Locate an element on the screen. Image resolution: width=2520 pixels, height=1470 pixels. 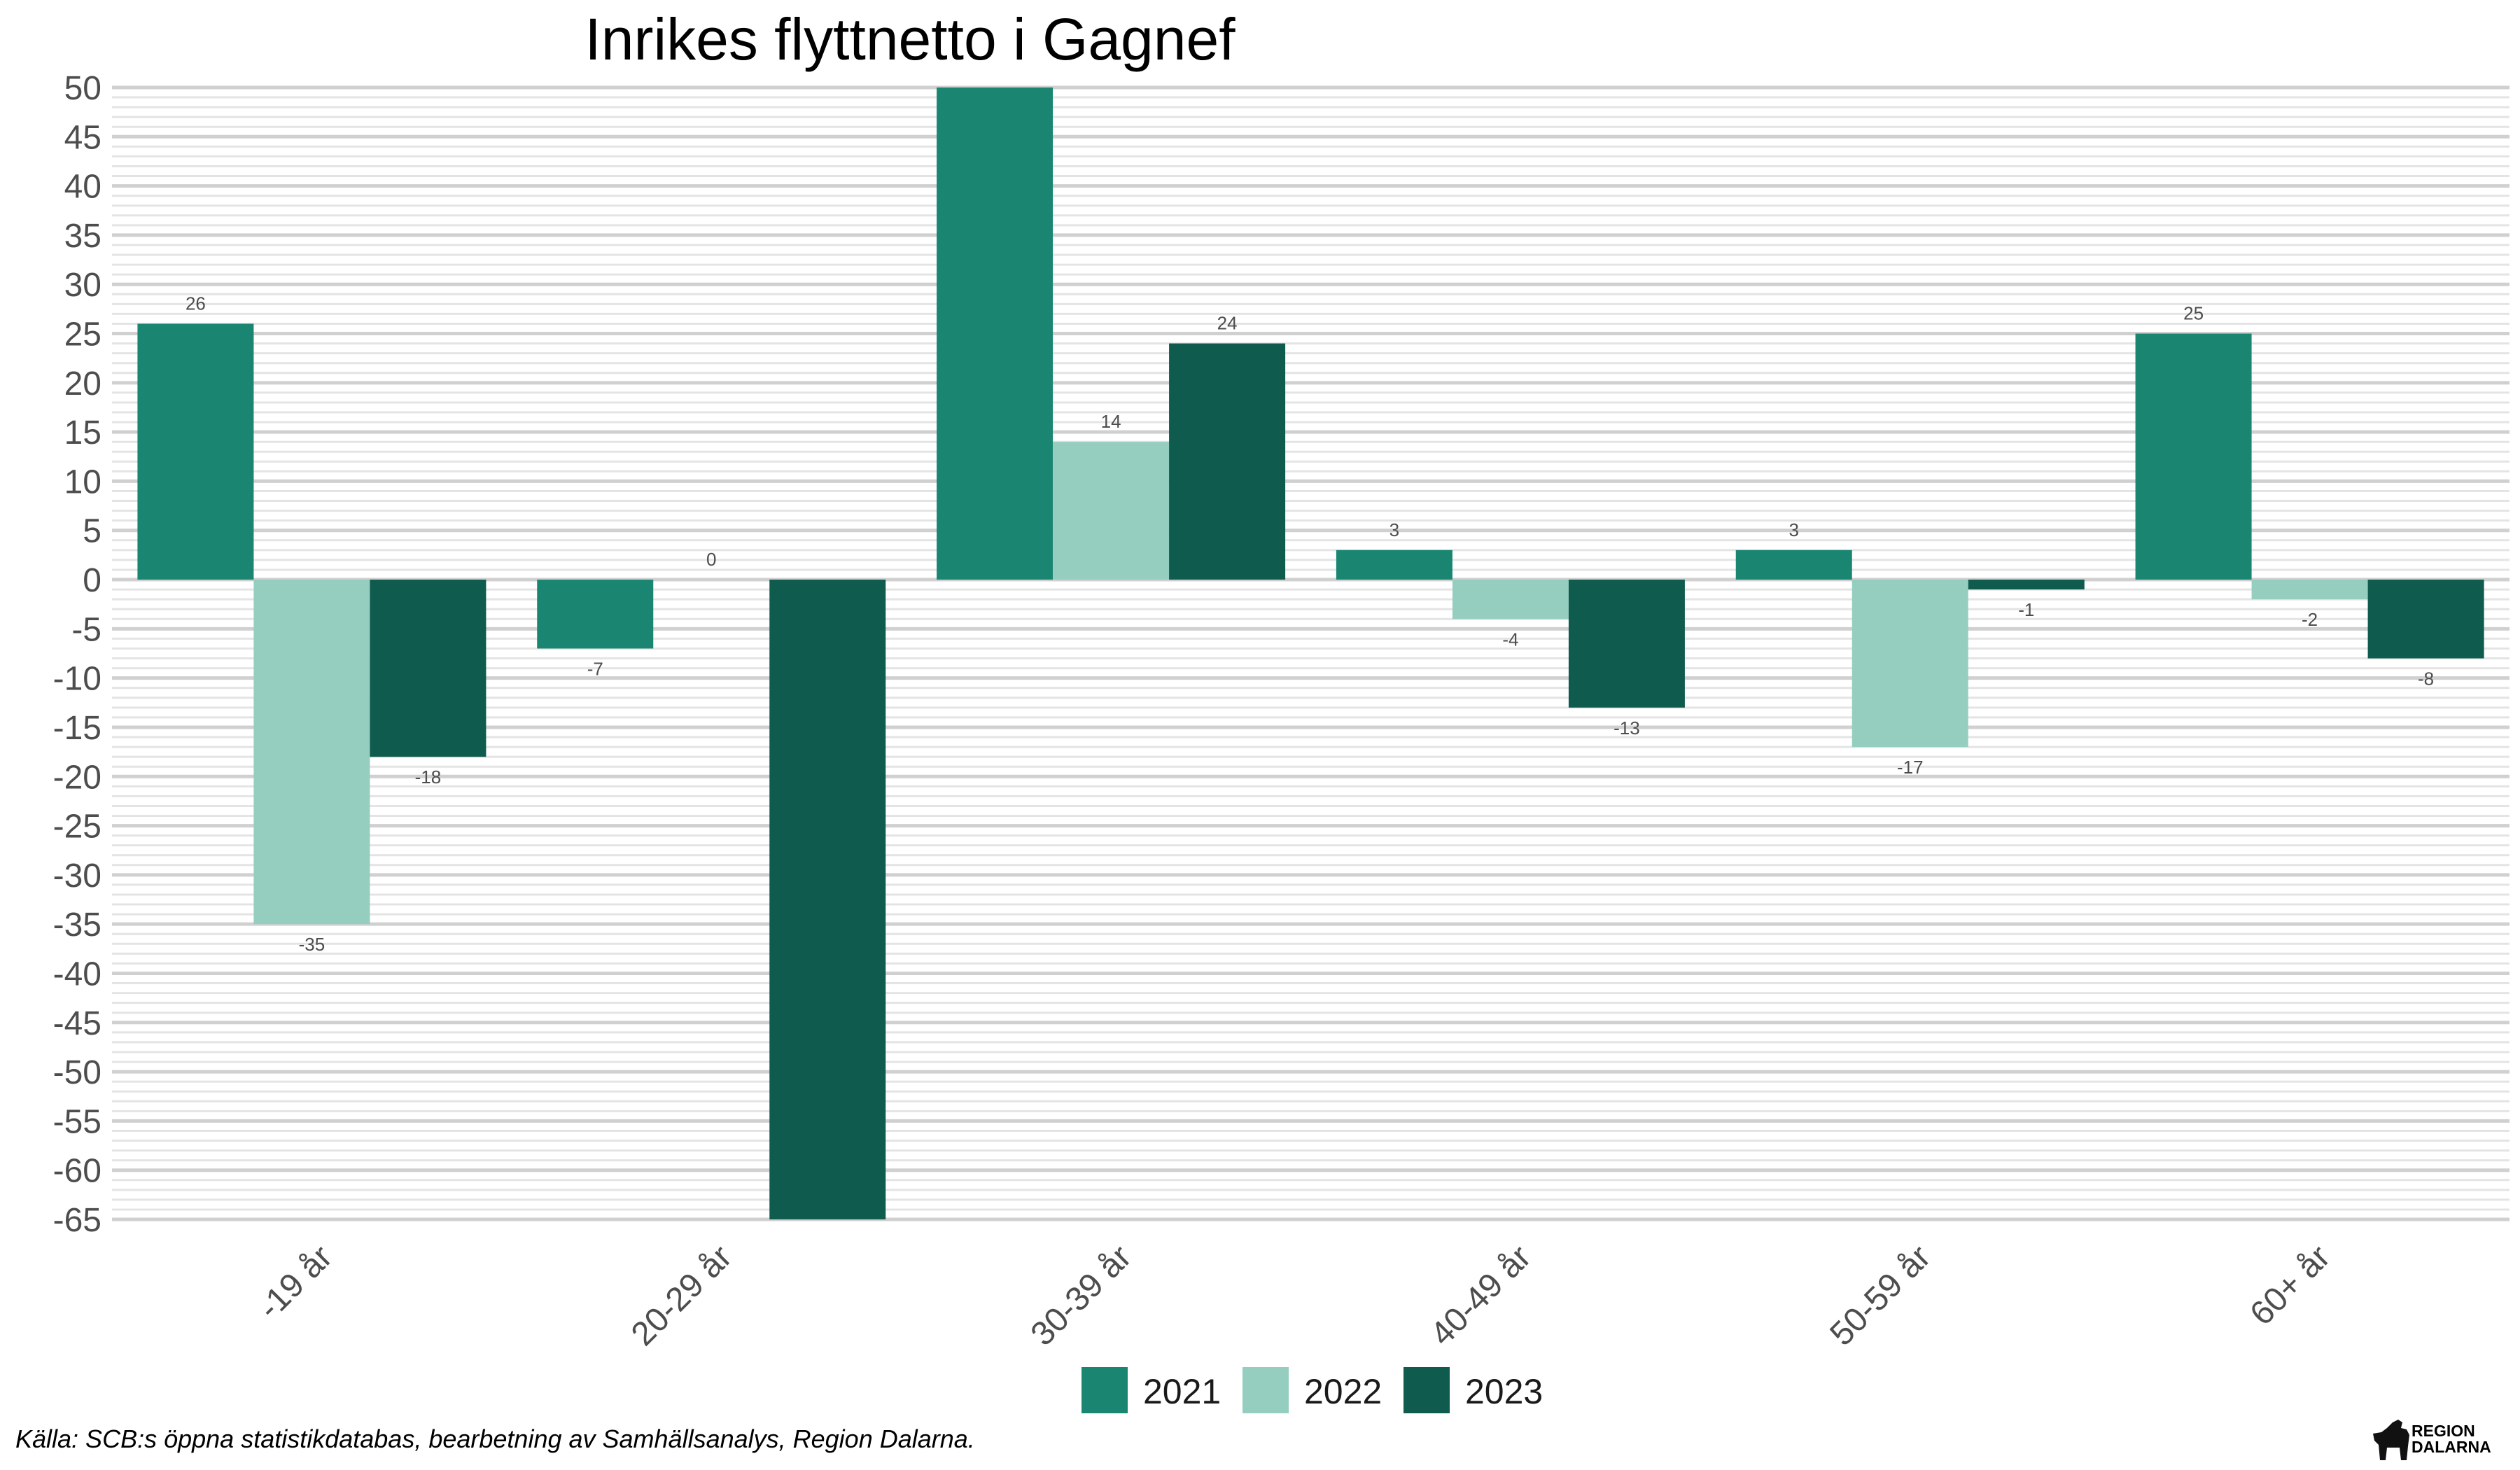
data-label: -4 is located at coordinates (1510, 639).